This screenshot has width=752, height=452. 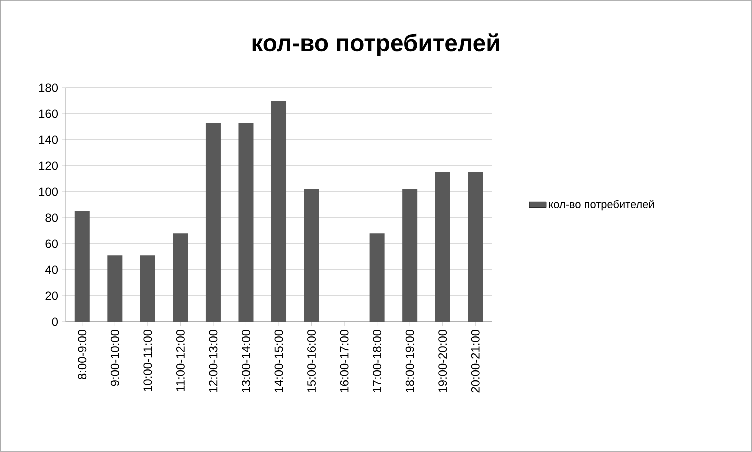 I want to click on x-tick-label: 18:00-19:00, so click(x=410, y=361).